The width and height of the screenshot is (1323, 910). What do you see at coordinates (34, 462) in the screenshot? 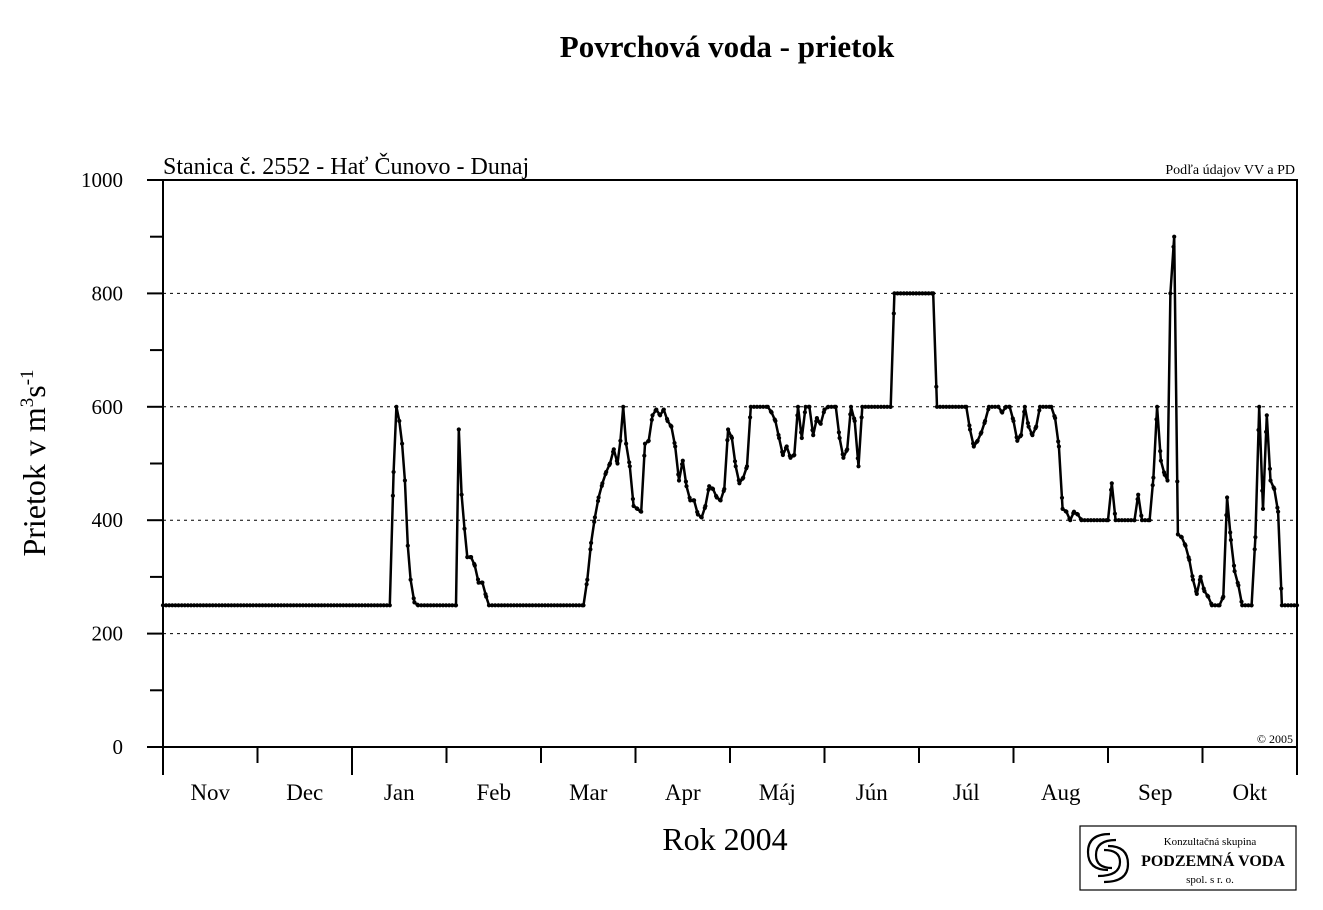
I see `y-axis-label: Prietok v m3s-1` at bounding box center [34, 462].